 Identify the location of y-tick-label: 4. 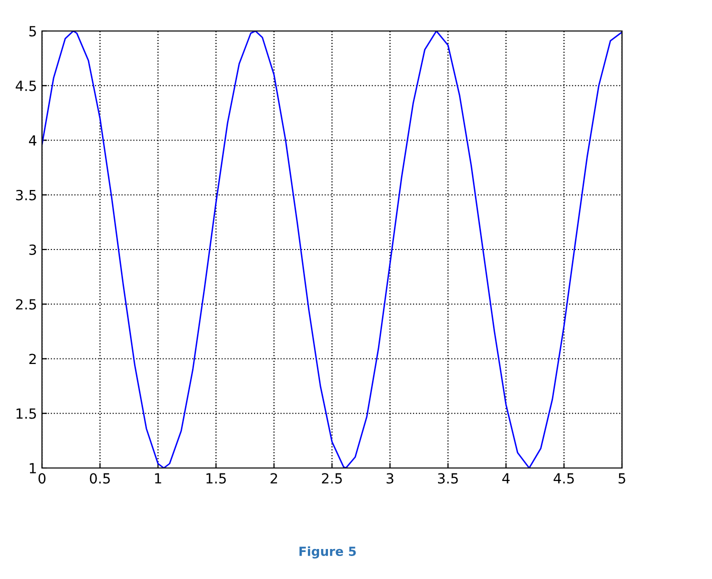
(32, 140).